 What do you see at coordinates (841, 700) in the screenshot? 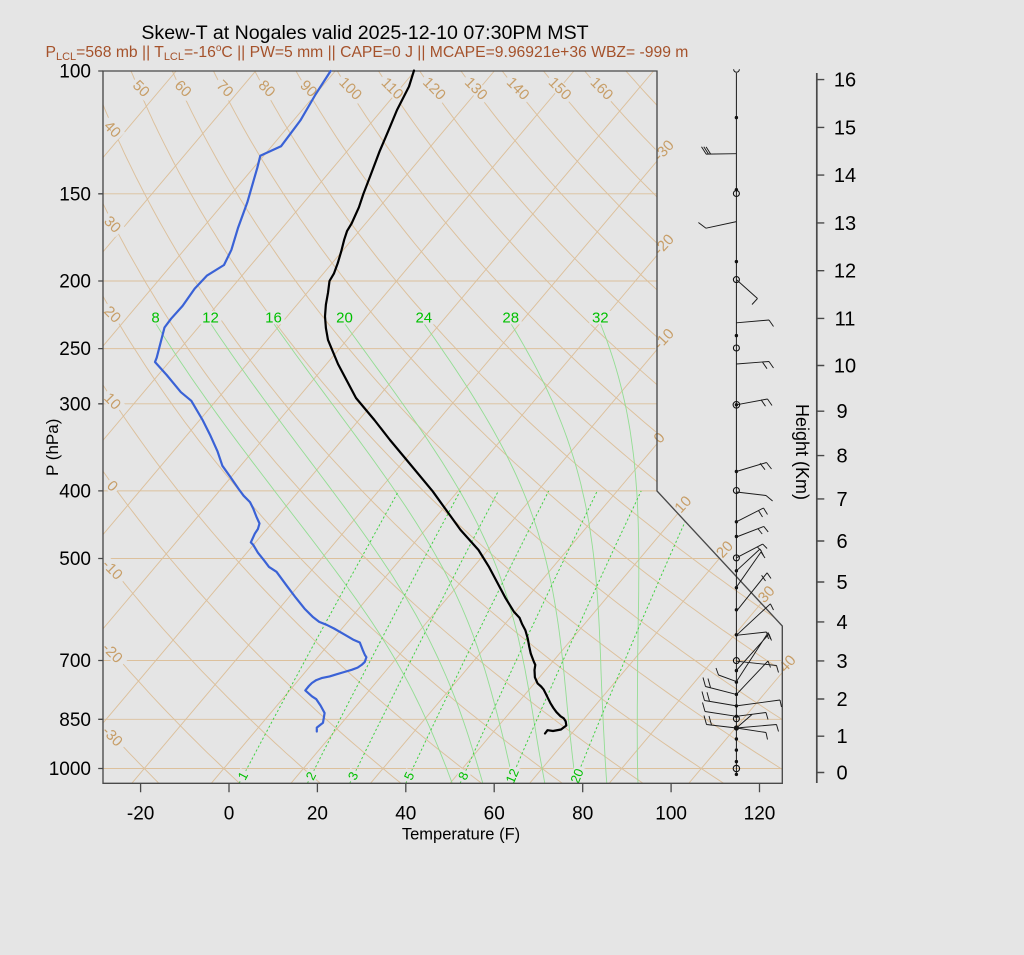
I see `svg-text: 2` at bounding box center [841, 700].